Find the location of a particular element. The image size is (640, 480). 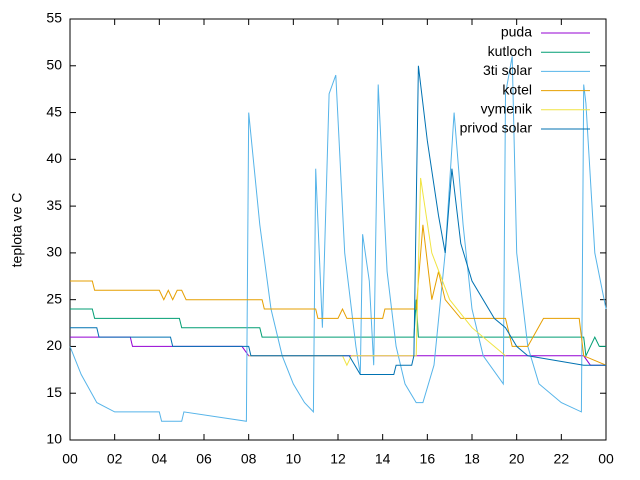

y-tick-label: 35 is located at coordinates (54, 205).